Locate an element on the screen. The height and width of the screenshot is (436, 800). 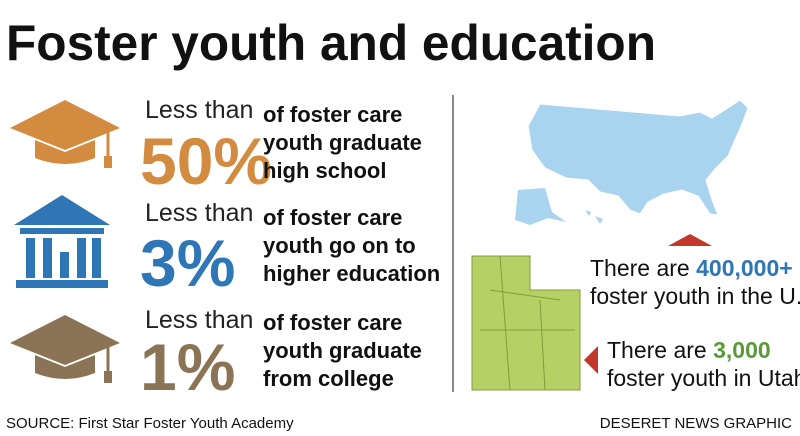
title: Foster youth and education is located at coordinates (331, 43).